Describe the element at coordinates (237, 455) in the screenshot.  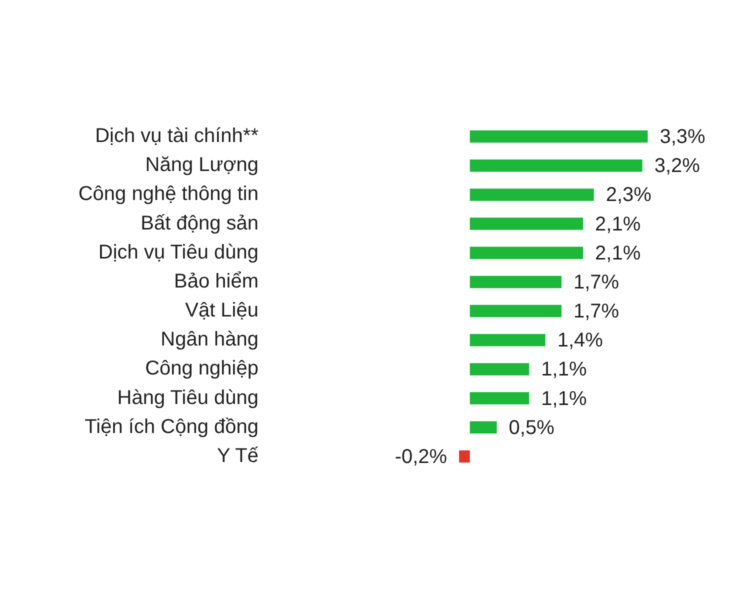
I see `y-tick-label: Y Tế` at that location.